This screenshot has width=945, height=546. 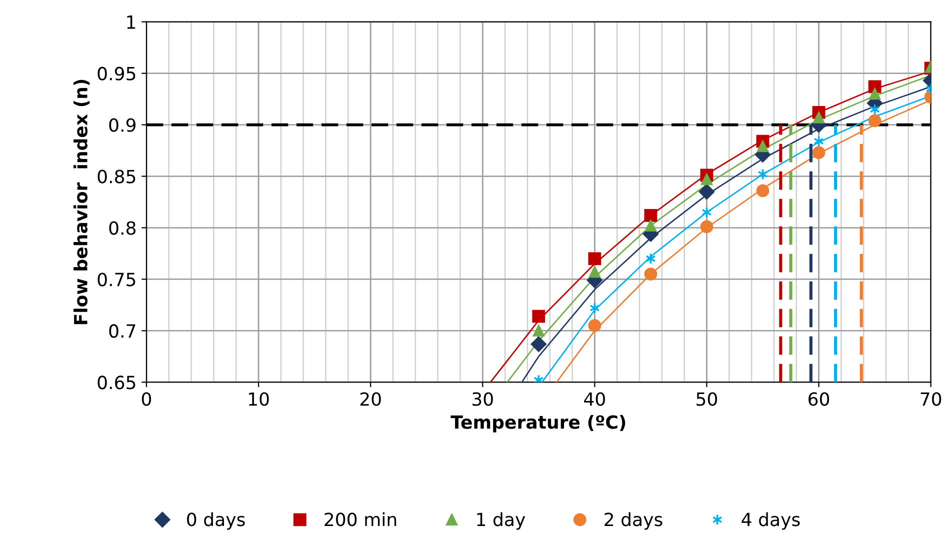 I want to click on x-tick-label: 10, so click(x=259, y=399).